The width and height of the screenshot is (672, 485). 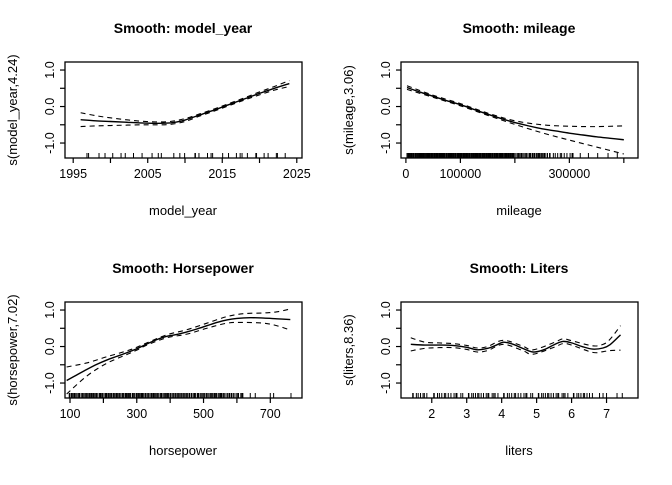 What do you see at coordinates (73, 174) in the screenshot?
I see `x-tick-label: 1995` at bounding box center [73, 174].